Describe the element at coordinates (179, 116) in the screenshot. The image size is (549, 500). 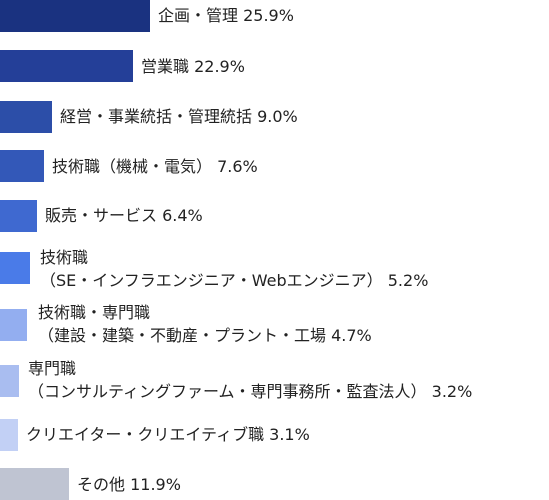
I see `bar-label-2-0: 経営・事業統括・管理統括 9.0%` at that location.